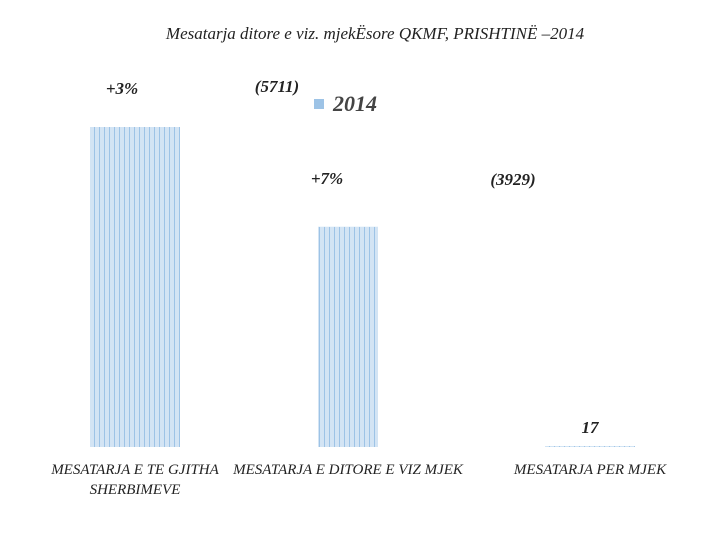  Describe the element at coordinates (327, 178) in the screenshot. I see `annotation: +7%` at that location.